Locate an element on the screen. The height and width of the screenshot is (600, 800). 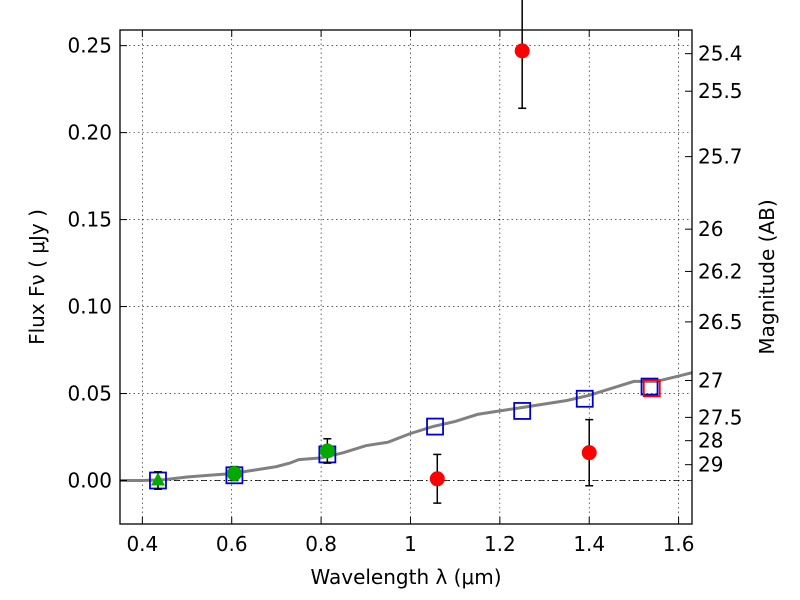
series-line is located at coordinates (406, 426).